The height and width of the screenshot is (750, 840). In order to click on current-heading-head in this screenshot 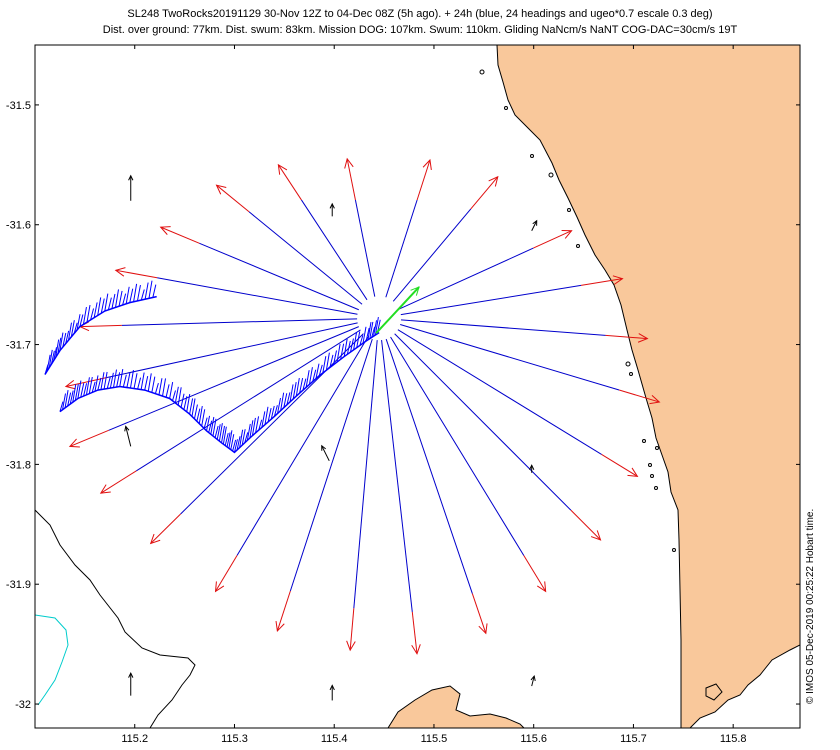, I will do `click(415, 291)`.